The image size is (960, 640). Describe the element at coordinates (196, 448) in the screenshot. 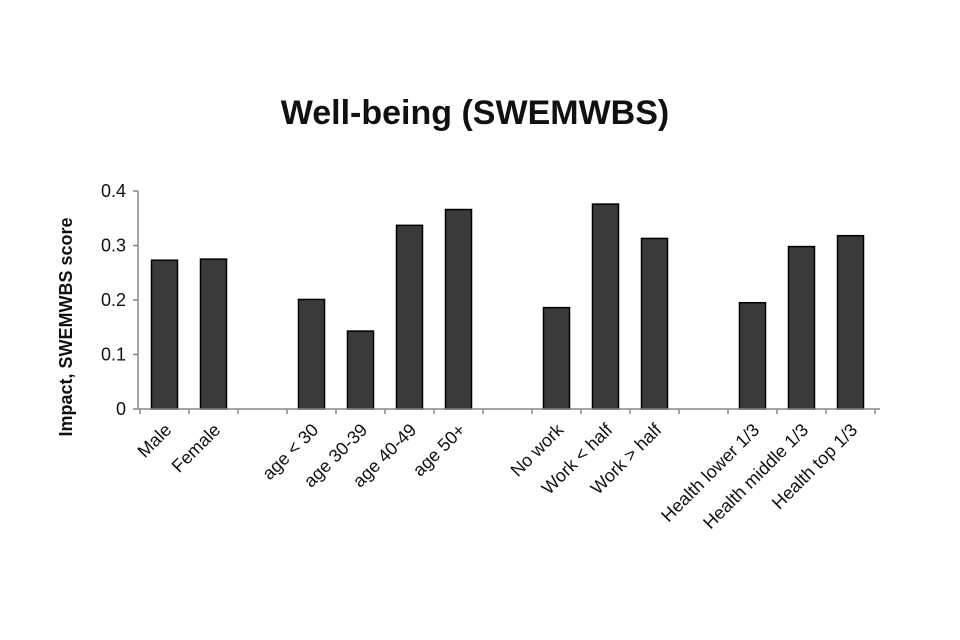

I see `x-tick-label: Female` at that location.